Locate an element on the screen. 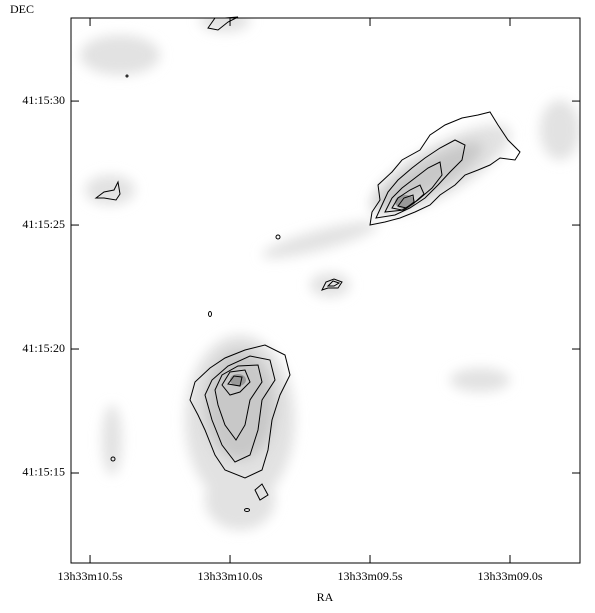 Image resolution: width=595 pixels, height=613 pixels. x-axis-label: RA is located at coordinates (325, 597).